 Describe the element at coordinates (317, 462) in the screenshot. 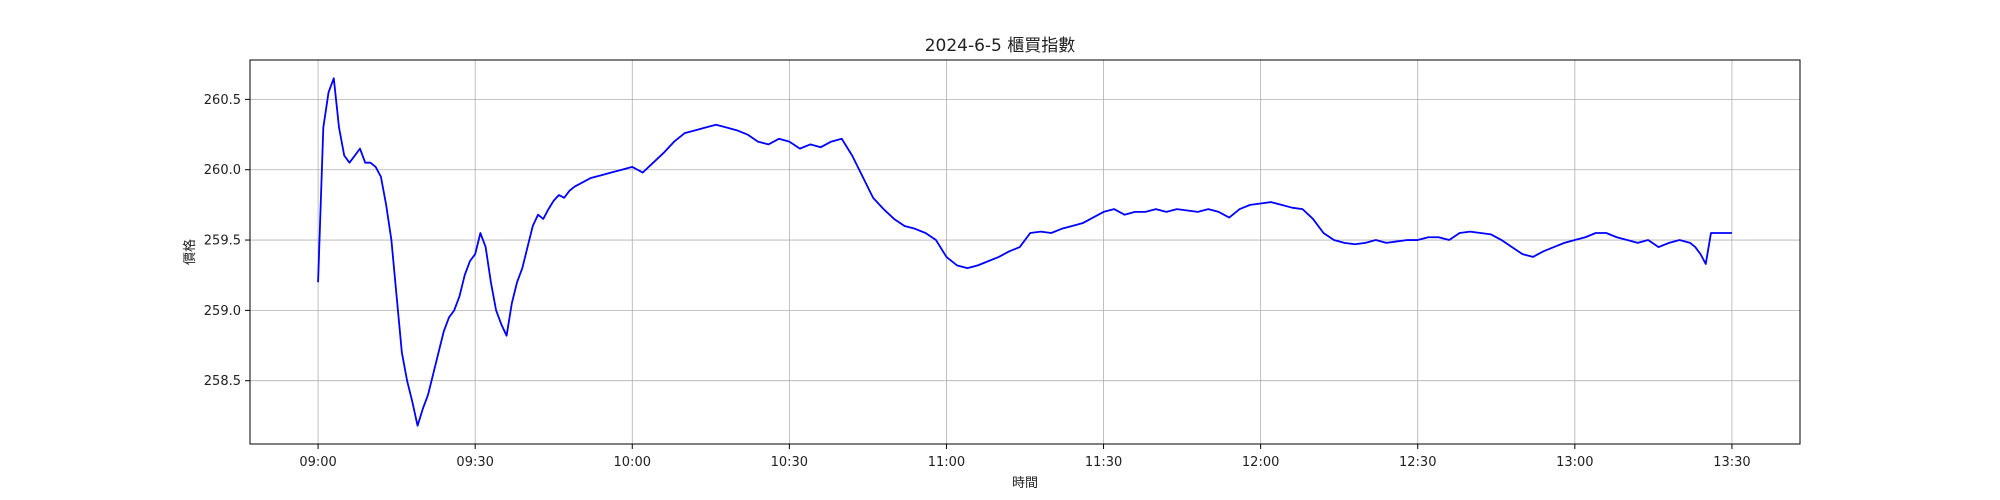

I see `x-tick-label: 09:00` at that location.